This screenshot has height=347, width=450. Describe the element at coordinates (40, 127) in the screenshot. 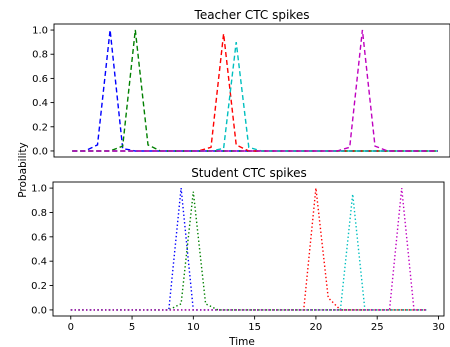

I see `teacher-ytick-label: 0.2` at that location.